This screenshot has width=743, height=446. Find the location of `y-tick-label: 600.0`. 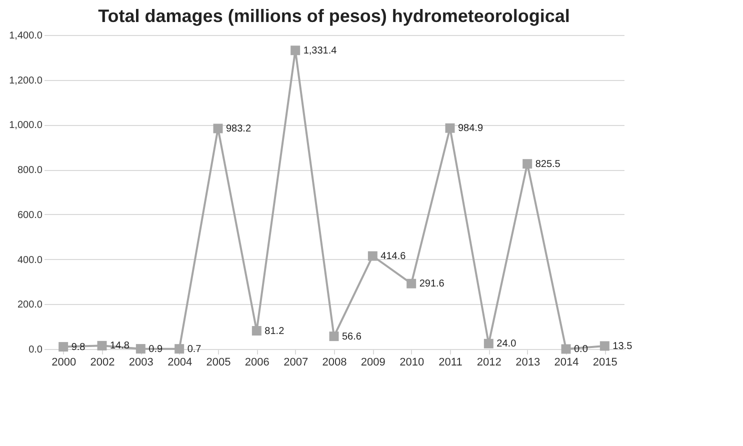

y-tick-label: 600.0 is located at coordinates (30, 215).